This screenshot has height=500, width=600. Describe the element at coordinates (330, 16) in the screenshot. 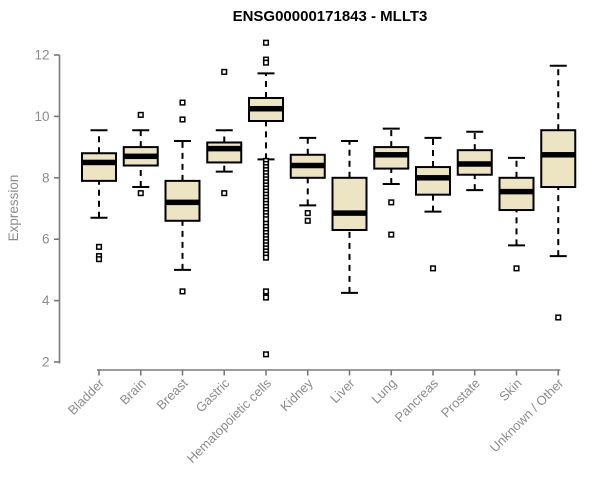

I see `chart-title: ENSG00000171843 - MLLT3` at that location.